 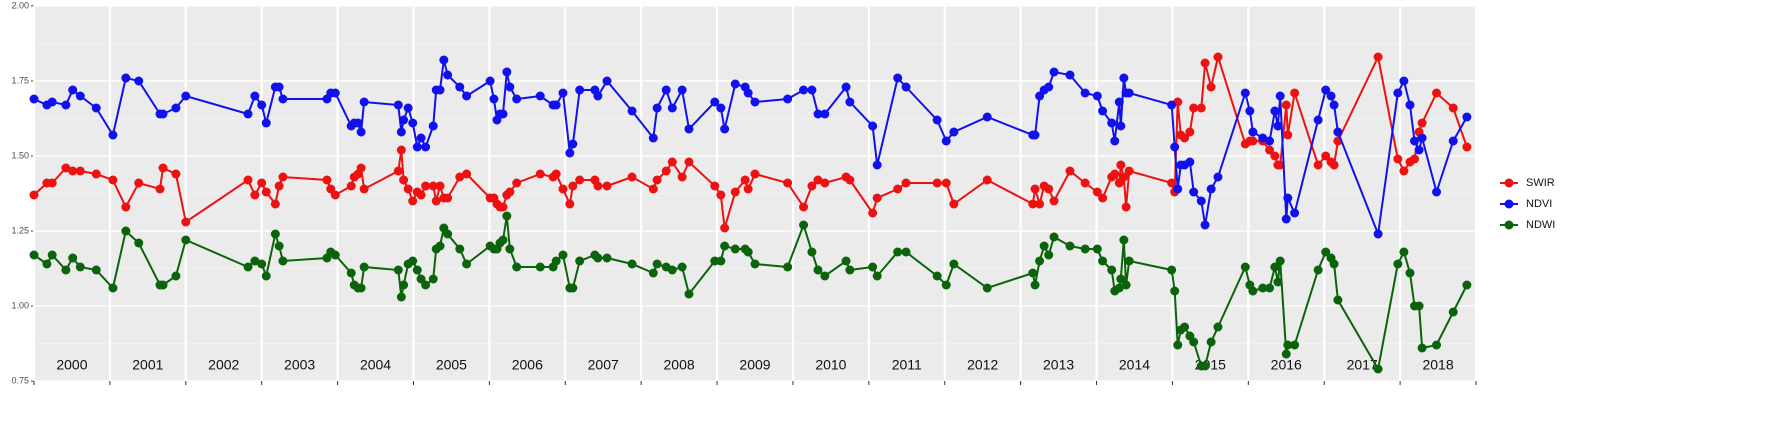 I want to click on year-label: 2000, so click(x=71, y=365).